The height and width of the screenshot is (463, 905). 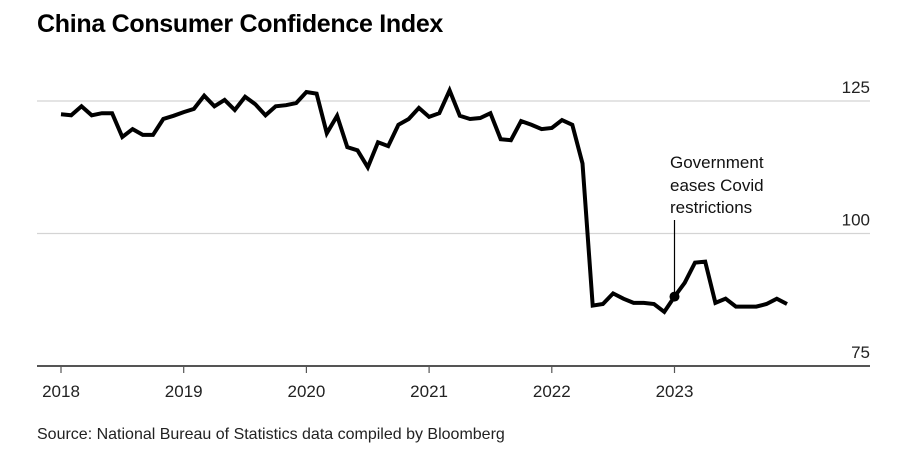 What do you see at coordinates (856, 220) in the screenshot?
I see `y-tick-label: 100` at bounding box center [856, 220].